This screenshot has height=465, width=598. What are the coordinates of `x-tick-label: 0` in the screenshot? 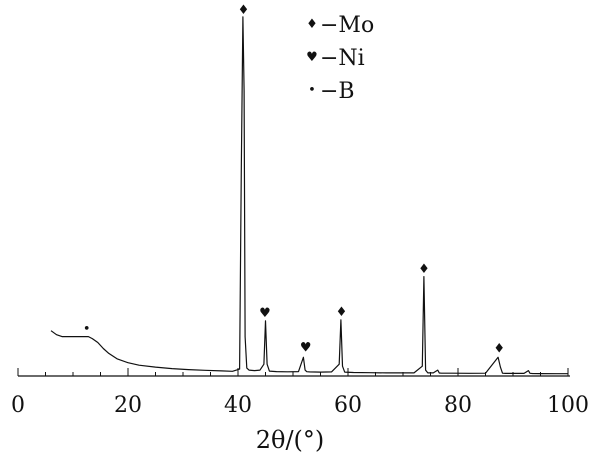 It's located at (18, 405).